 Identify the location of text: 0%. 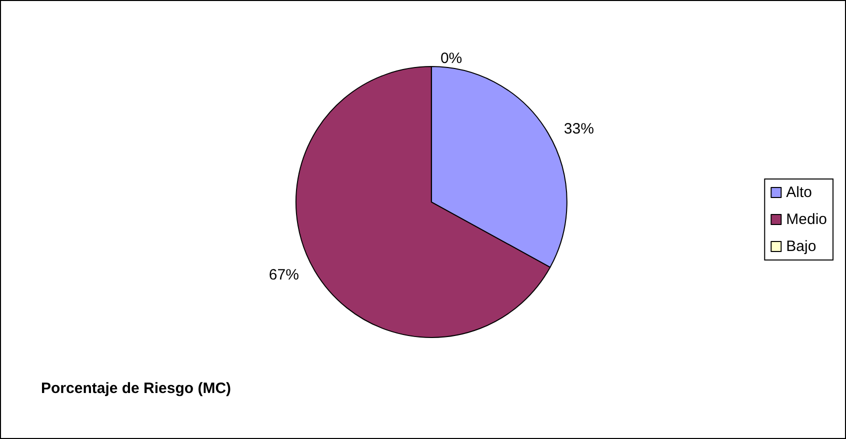
(451, 59).